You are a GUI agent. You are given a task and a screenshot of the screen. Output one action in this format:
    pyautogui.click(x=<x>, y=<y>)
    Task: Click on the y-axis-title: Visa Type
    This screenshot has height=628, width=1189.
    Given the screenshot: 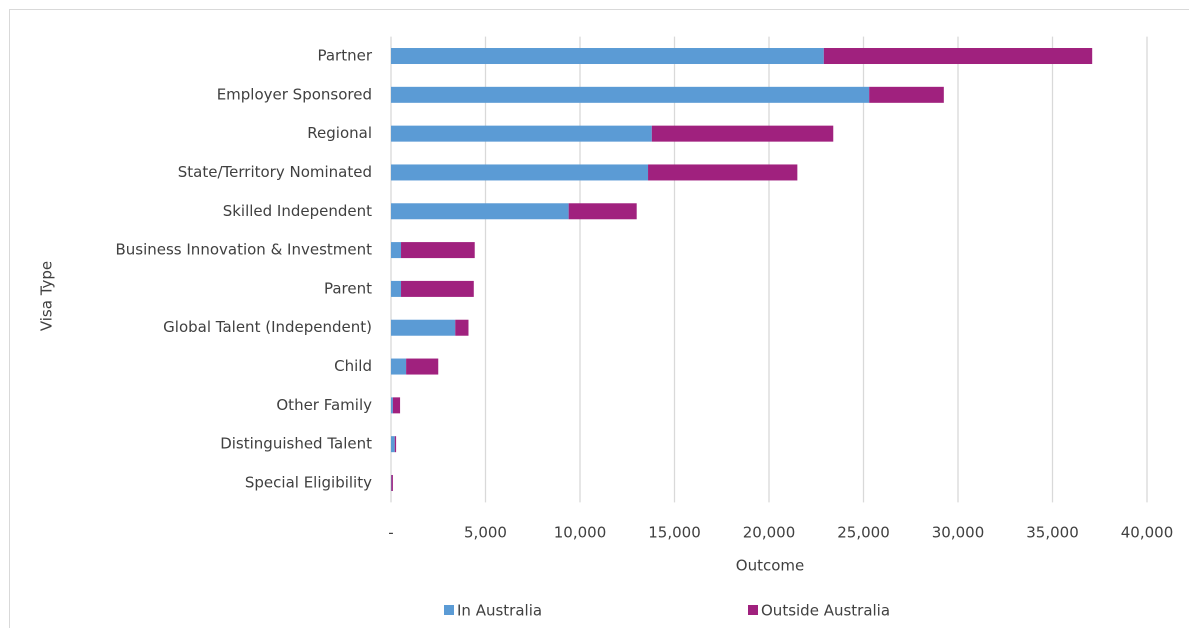 What is the action you would take?
    pyautogui.click(x=47, y=296)
    